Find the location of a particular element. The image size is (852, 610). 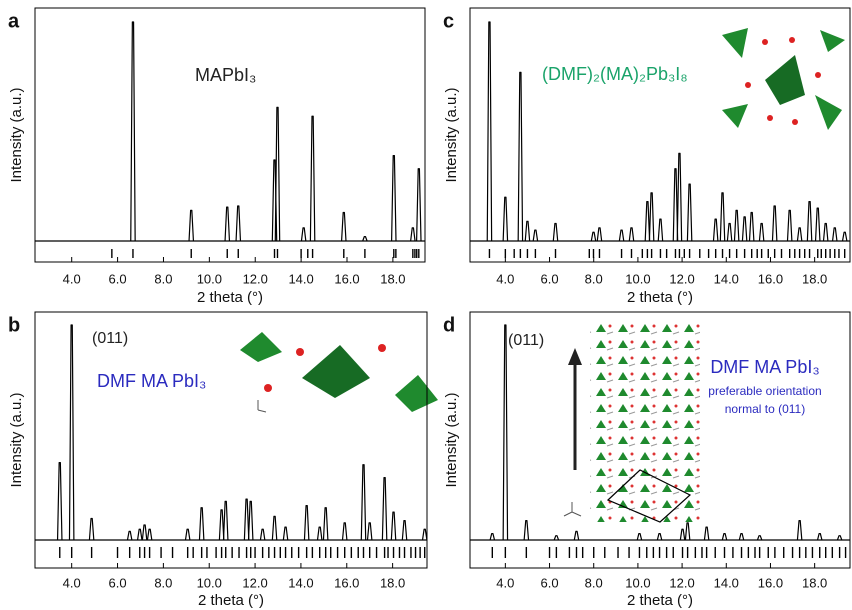

annotation: MAPbI₃ is located at coordinates (225, 75).